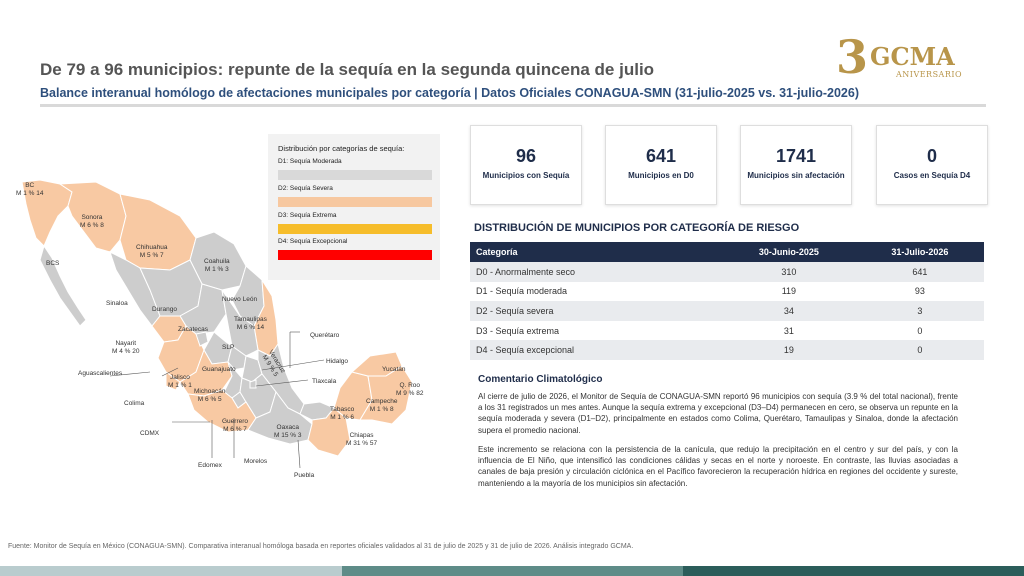 This screenshot has height=576, width=1024. I want to click on table-row: D1 - Sequía moderada 119 93, so click(727, 291).